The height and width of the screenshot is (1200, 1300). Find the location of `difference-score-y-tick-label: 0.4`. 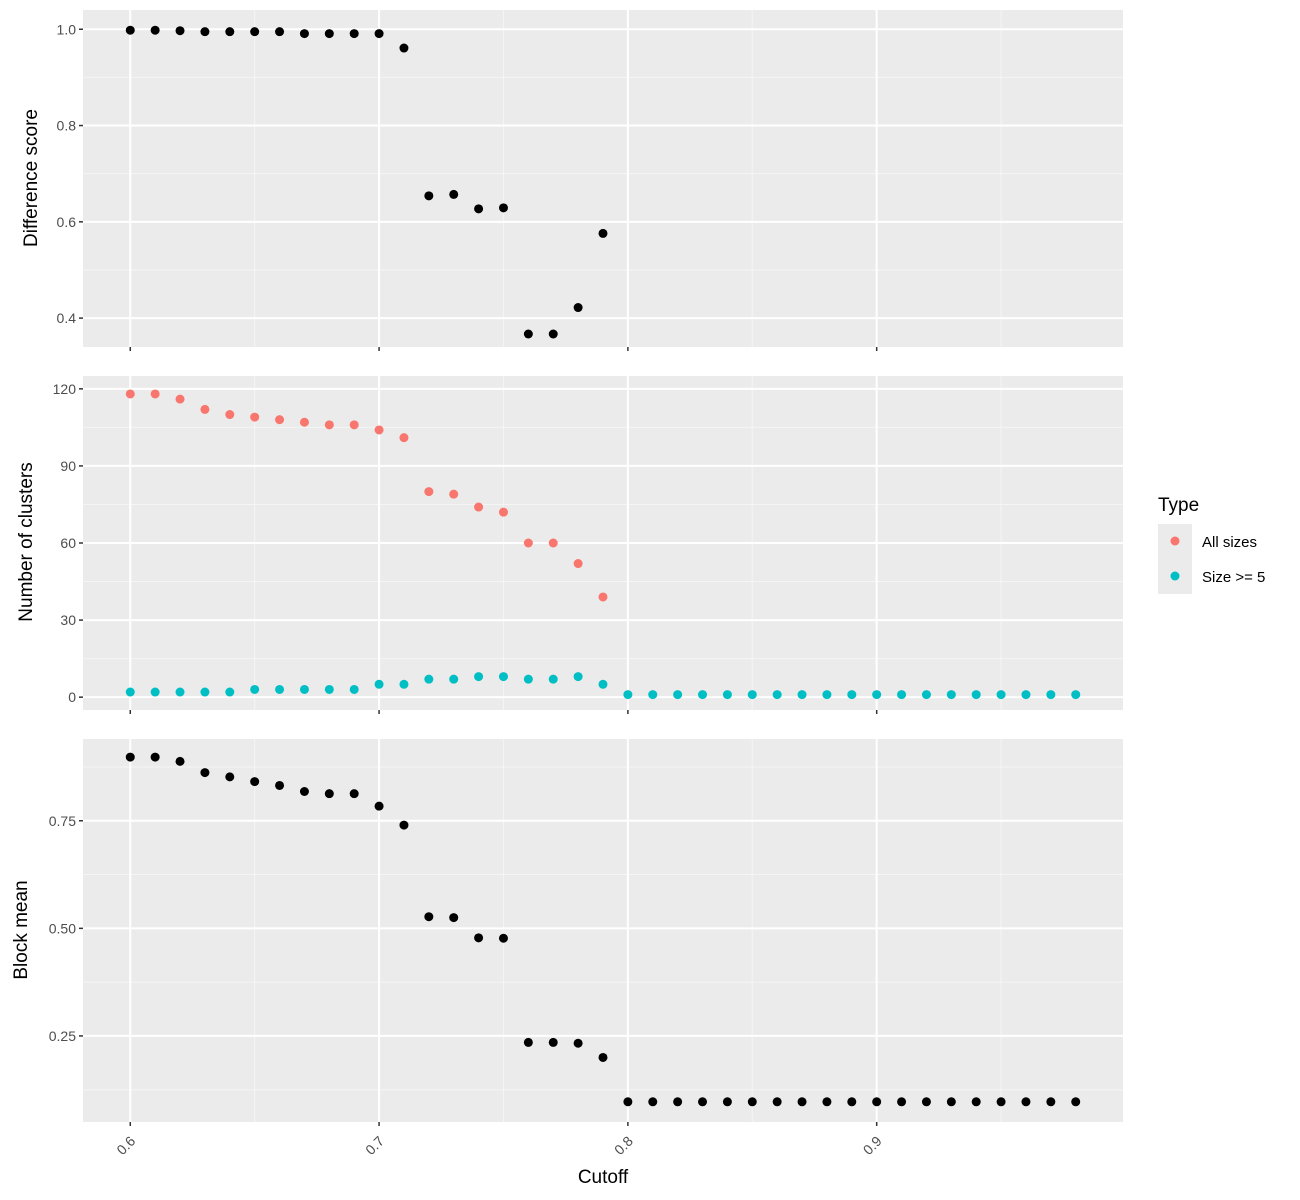

difference-score-y-tick-label: 0.4 is located at coordinates (67, 318).